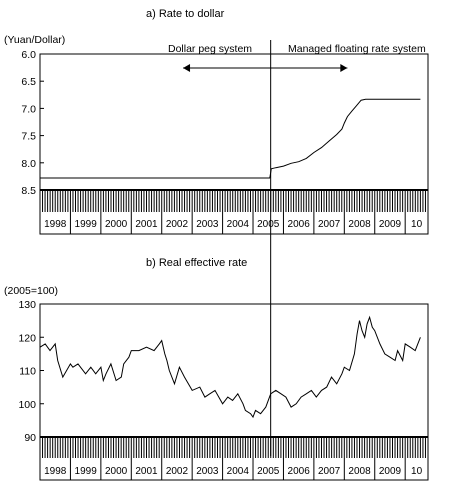 The image size is (460, 486). Describe the element at coordinates (185, 14) in the screenshot. I see `chart-a-title: a) Rate to dollar` at that location.